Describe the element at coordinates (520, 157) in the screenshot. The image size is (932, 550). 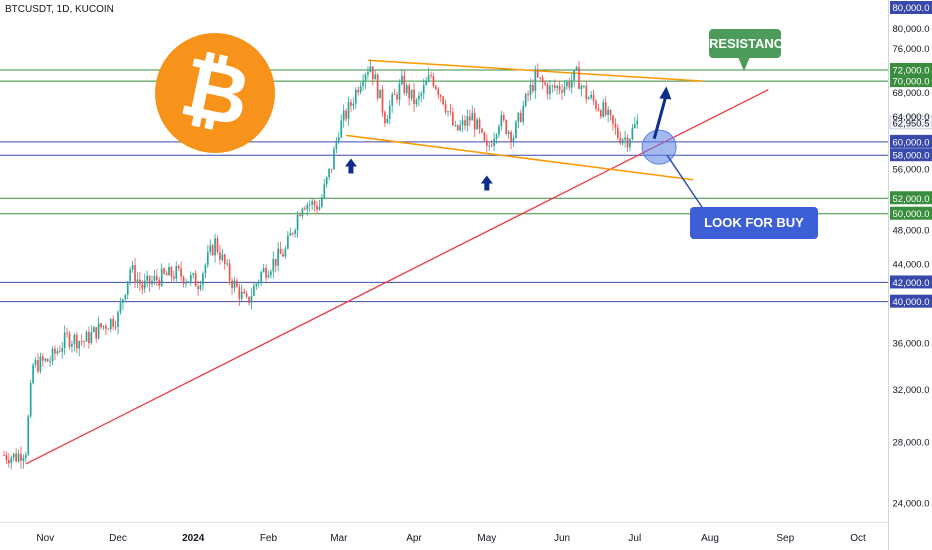
I see `channel-lower-line` at that location.